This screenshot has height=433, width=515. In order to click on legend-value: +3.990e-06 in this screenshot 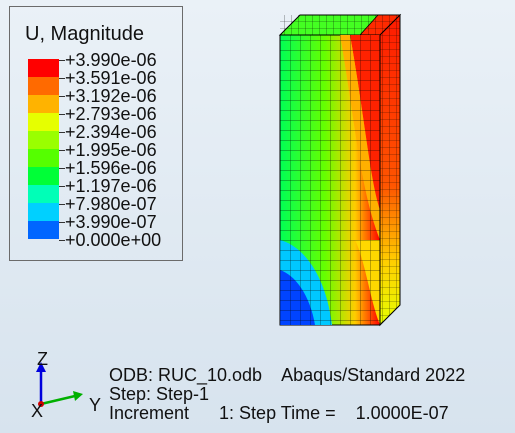, I will do `click(109, 60)`.